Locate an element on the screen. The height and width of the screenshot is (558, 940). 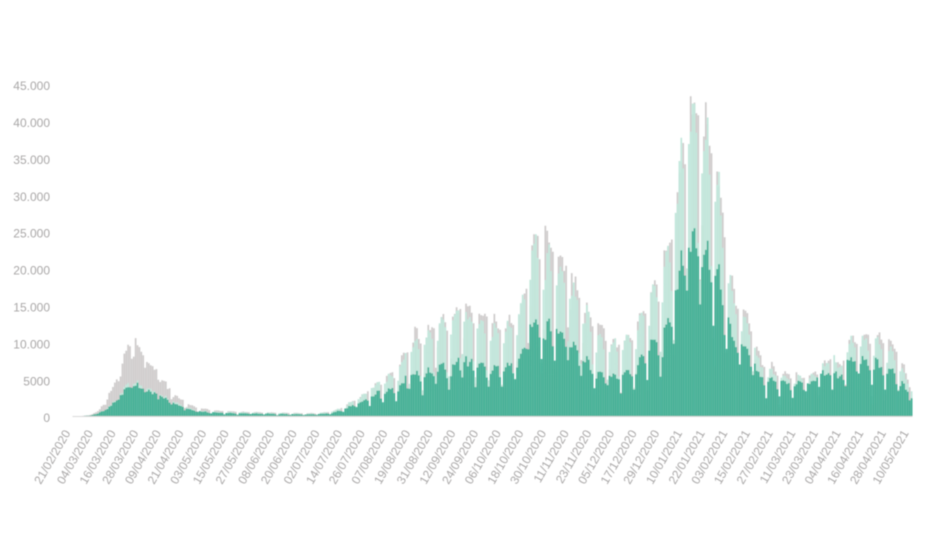
svg-text: 0 is located at coordinates (46, 418).